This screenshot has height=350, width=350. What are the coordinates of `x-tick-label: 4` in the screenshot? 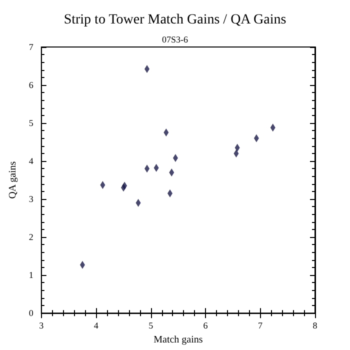 It's located at (96, 325).